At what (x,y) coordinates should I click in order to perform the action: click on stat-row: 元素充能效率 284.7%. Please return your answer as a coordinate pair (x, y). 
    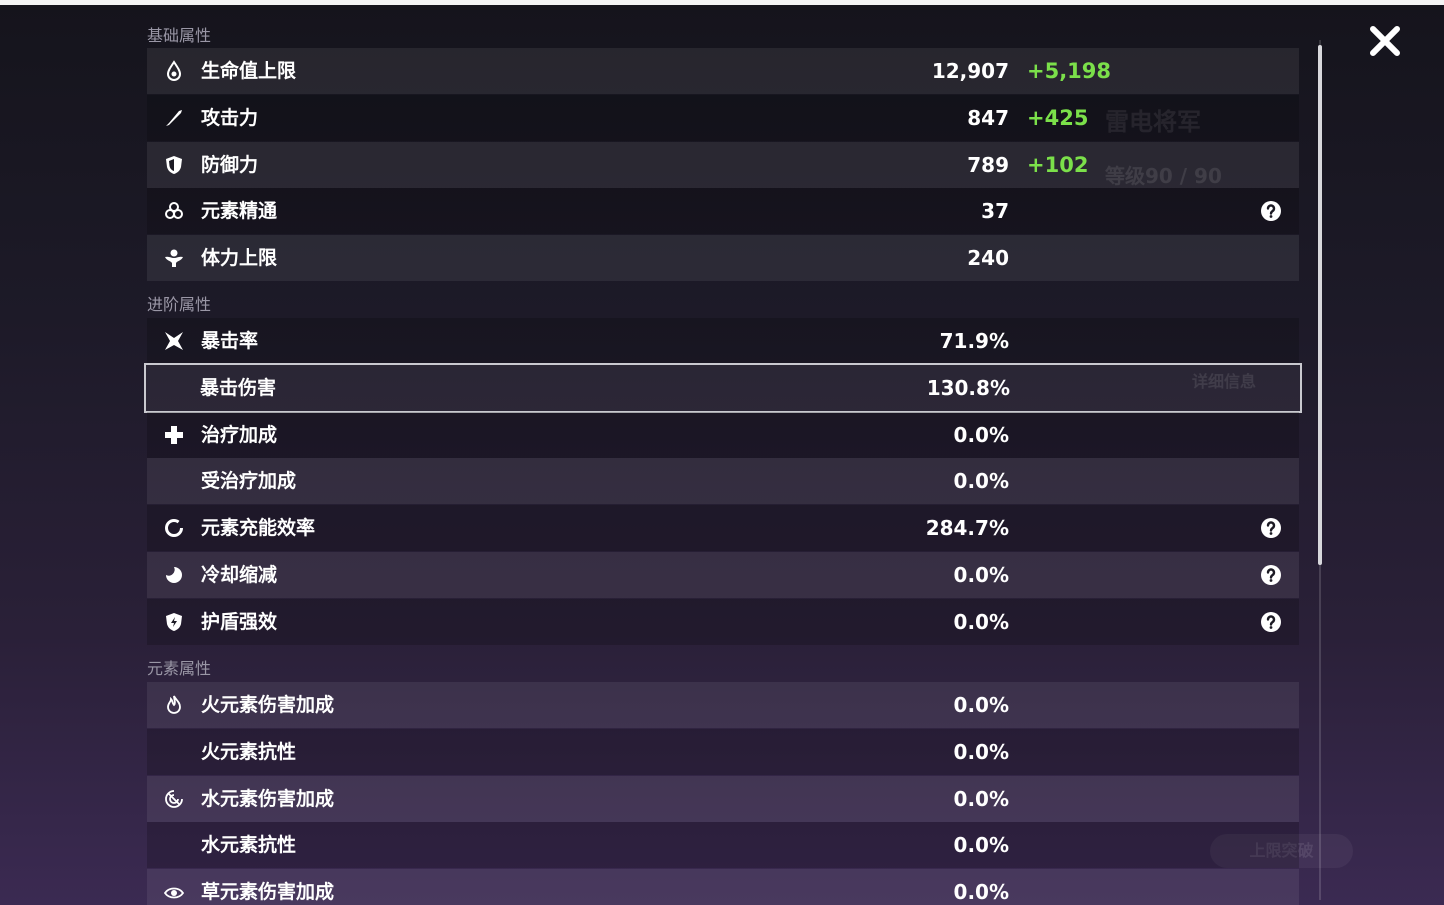
    Looking at the image, I should click on (723, 528).